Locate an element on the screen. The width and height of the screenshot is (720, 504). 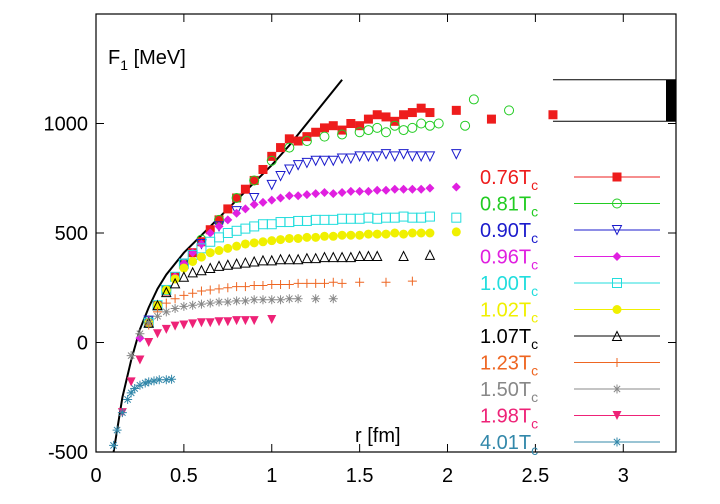
y-tick-label: -500 is located at coordinates (68, 453).